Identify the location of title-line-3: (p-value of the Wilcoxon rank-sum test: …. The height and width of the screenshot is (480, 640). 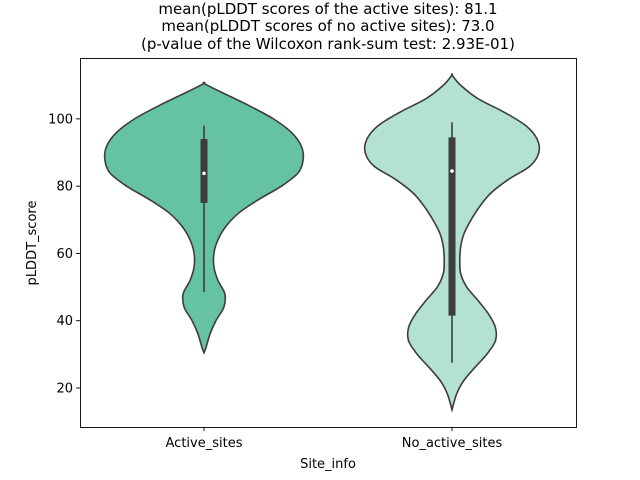
(328, 44).